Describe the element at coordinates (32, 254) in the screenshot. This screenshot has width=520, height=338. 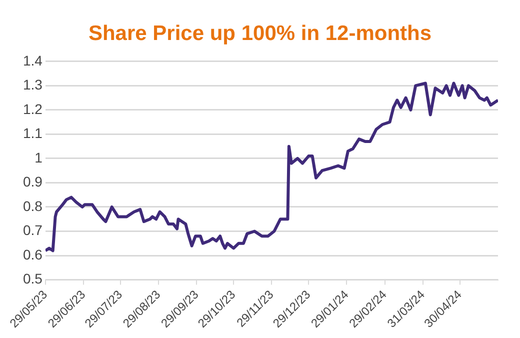
I see `y-tick-label: 0.6` at that location.